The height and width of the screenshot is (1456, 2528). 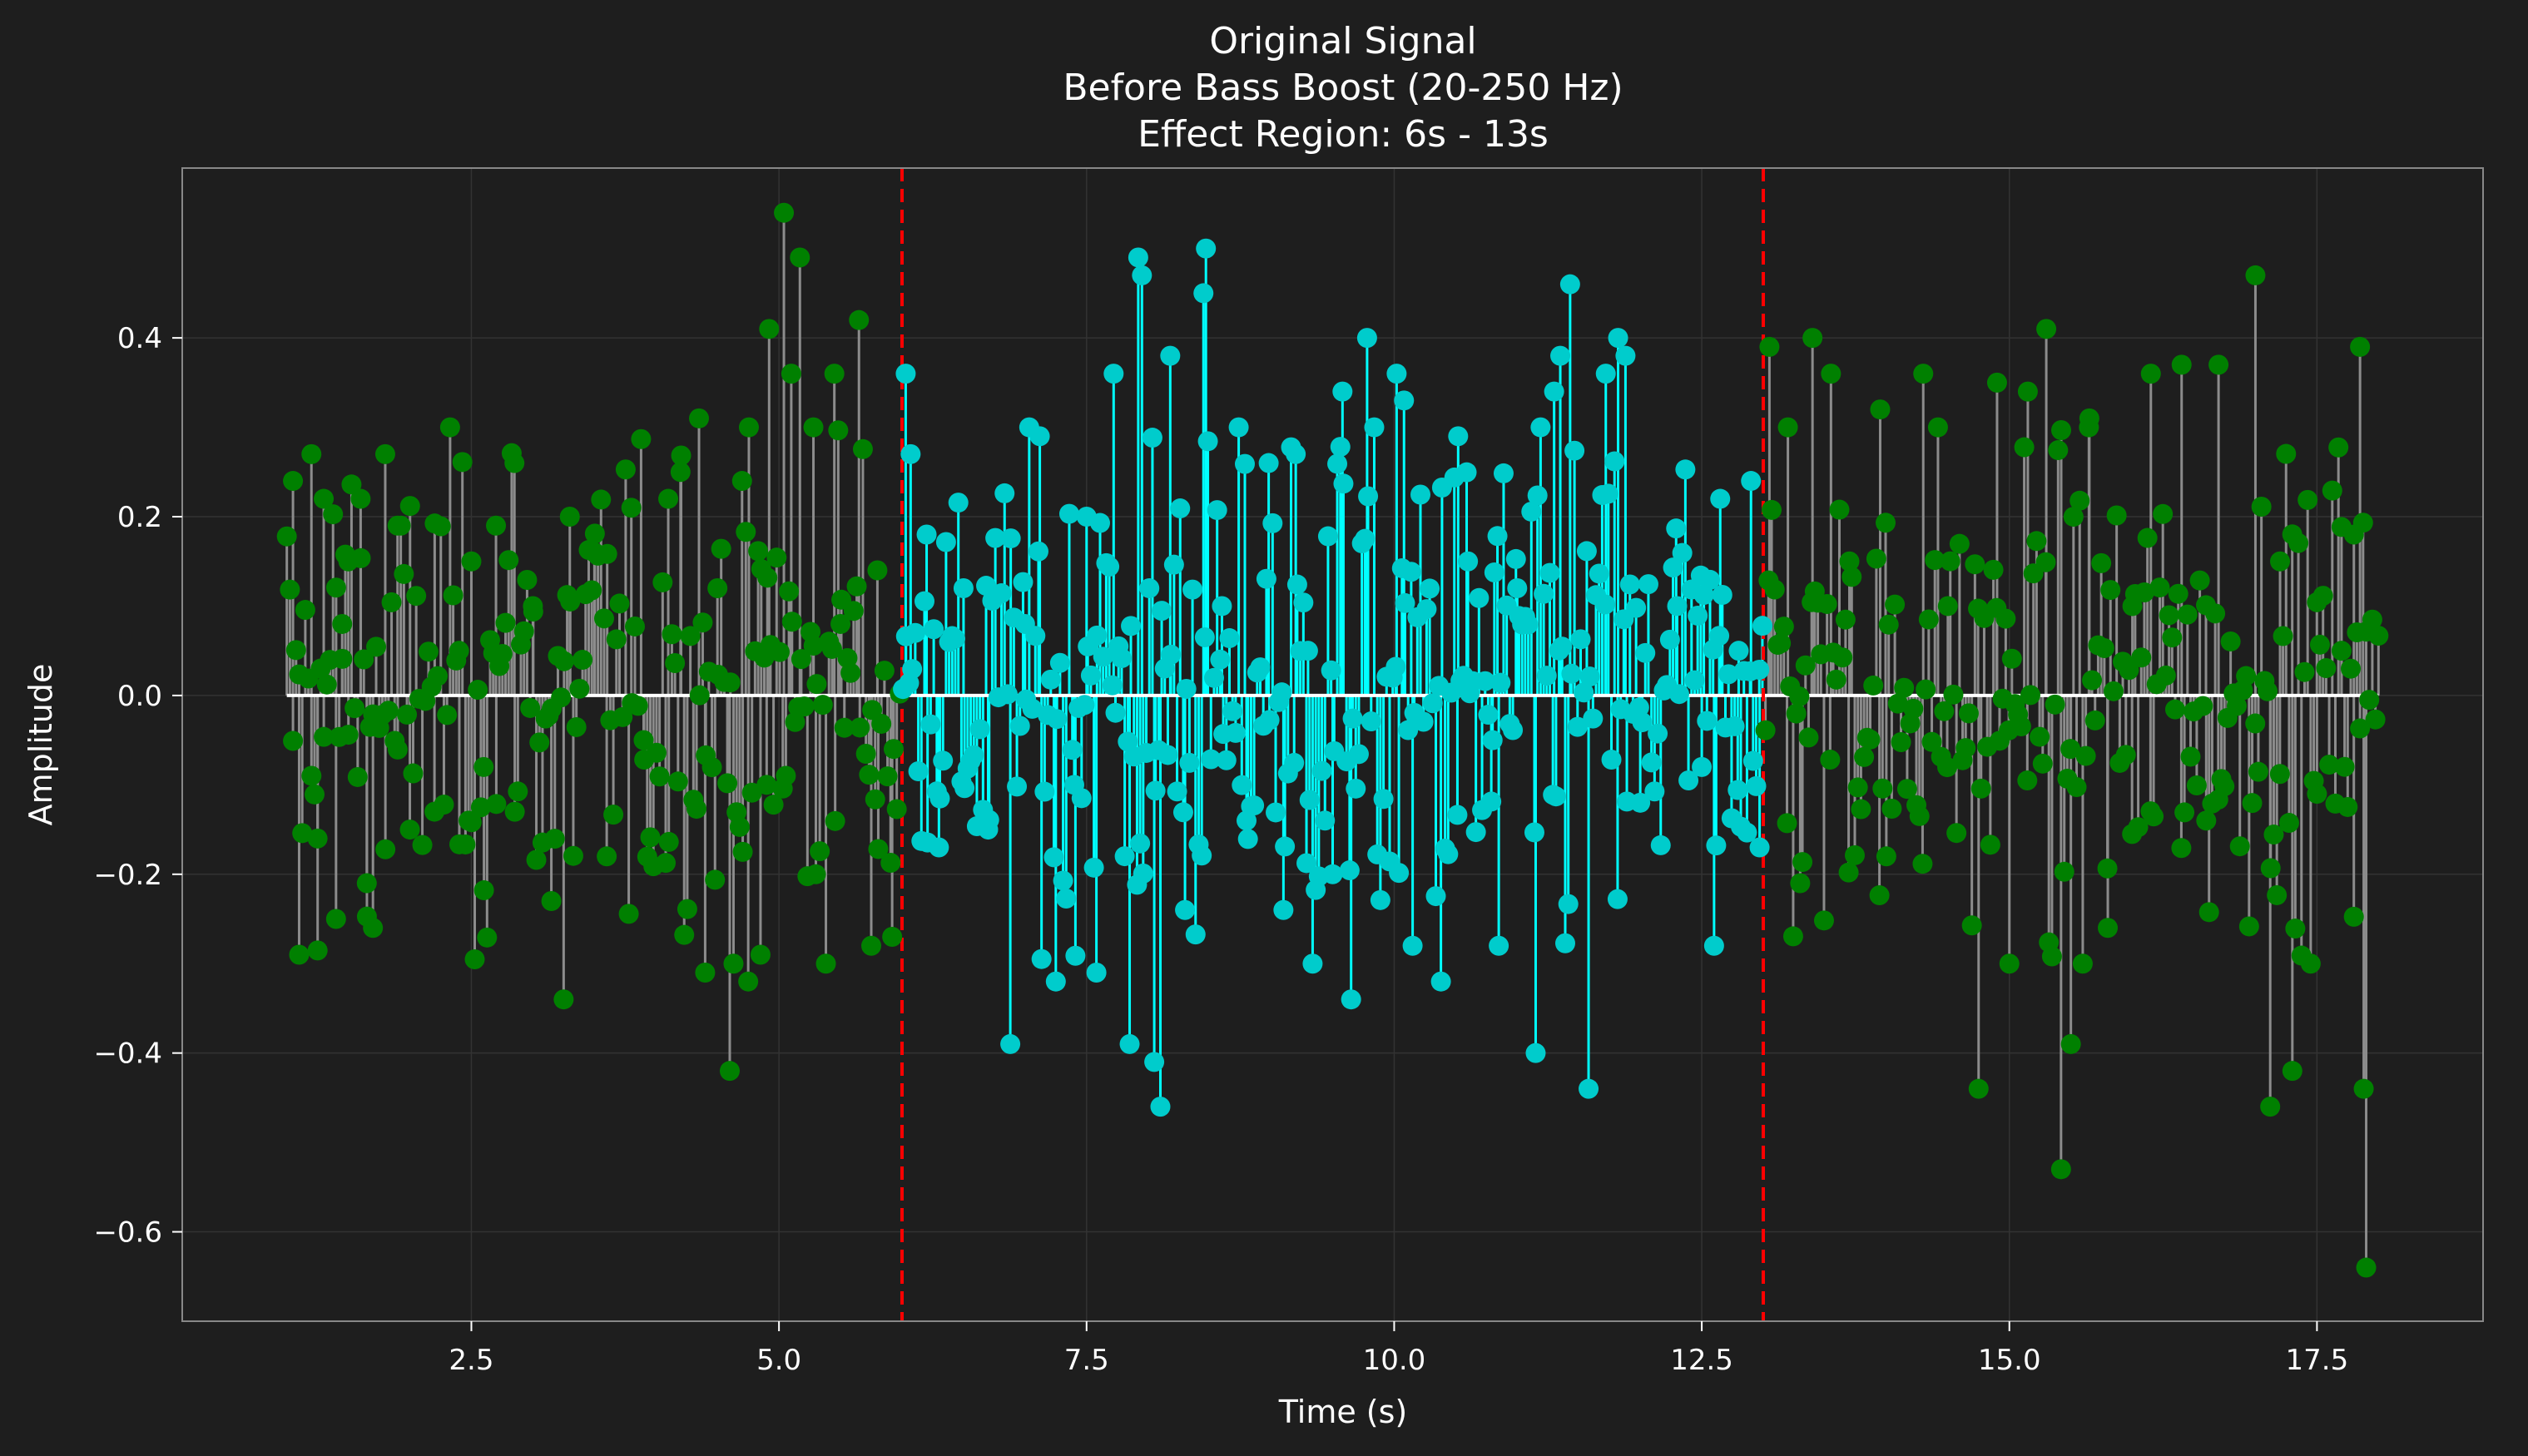 I want to click on y-tick-label: 0.2, so click(x=139, y=517).